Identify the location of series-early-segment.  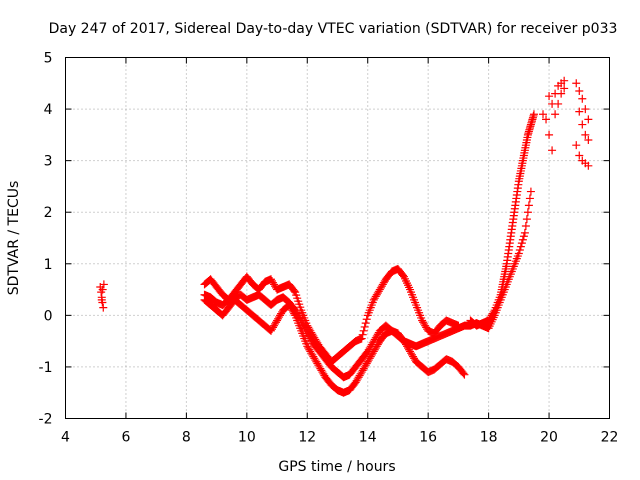
(102, 296).